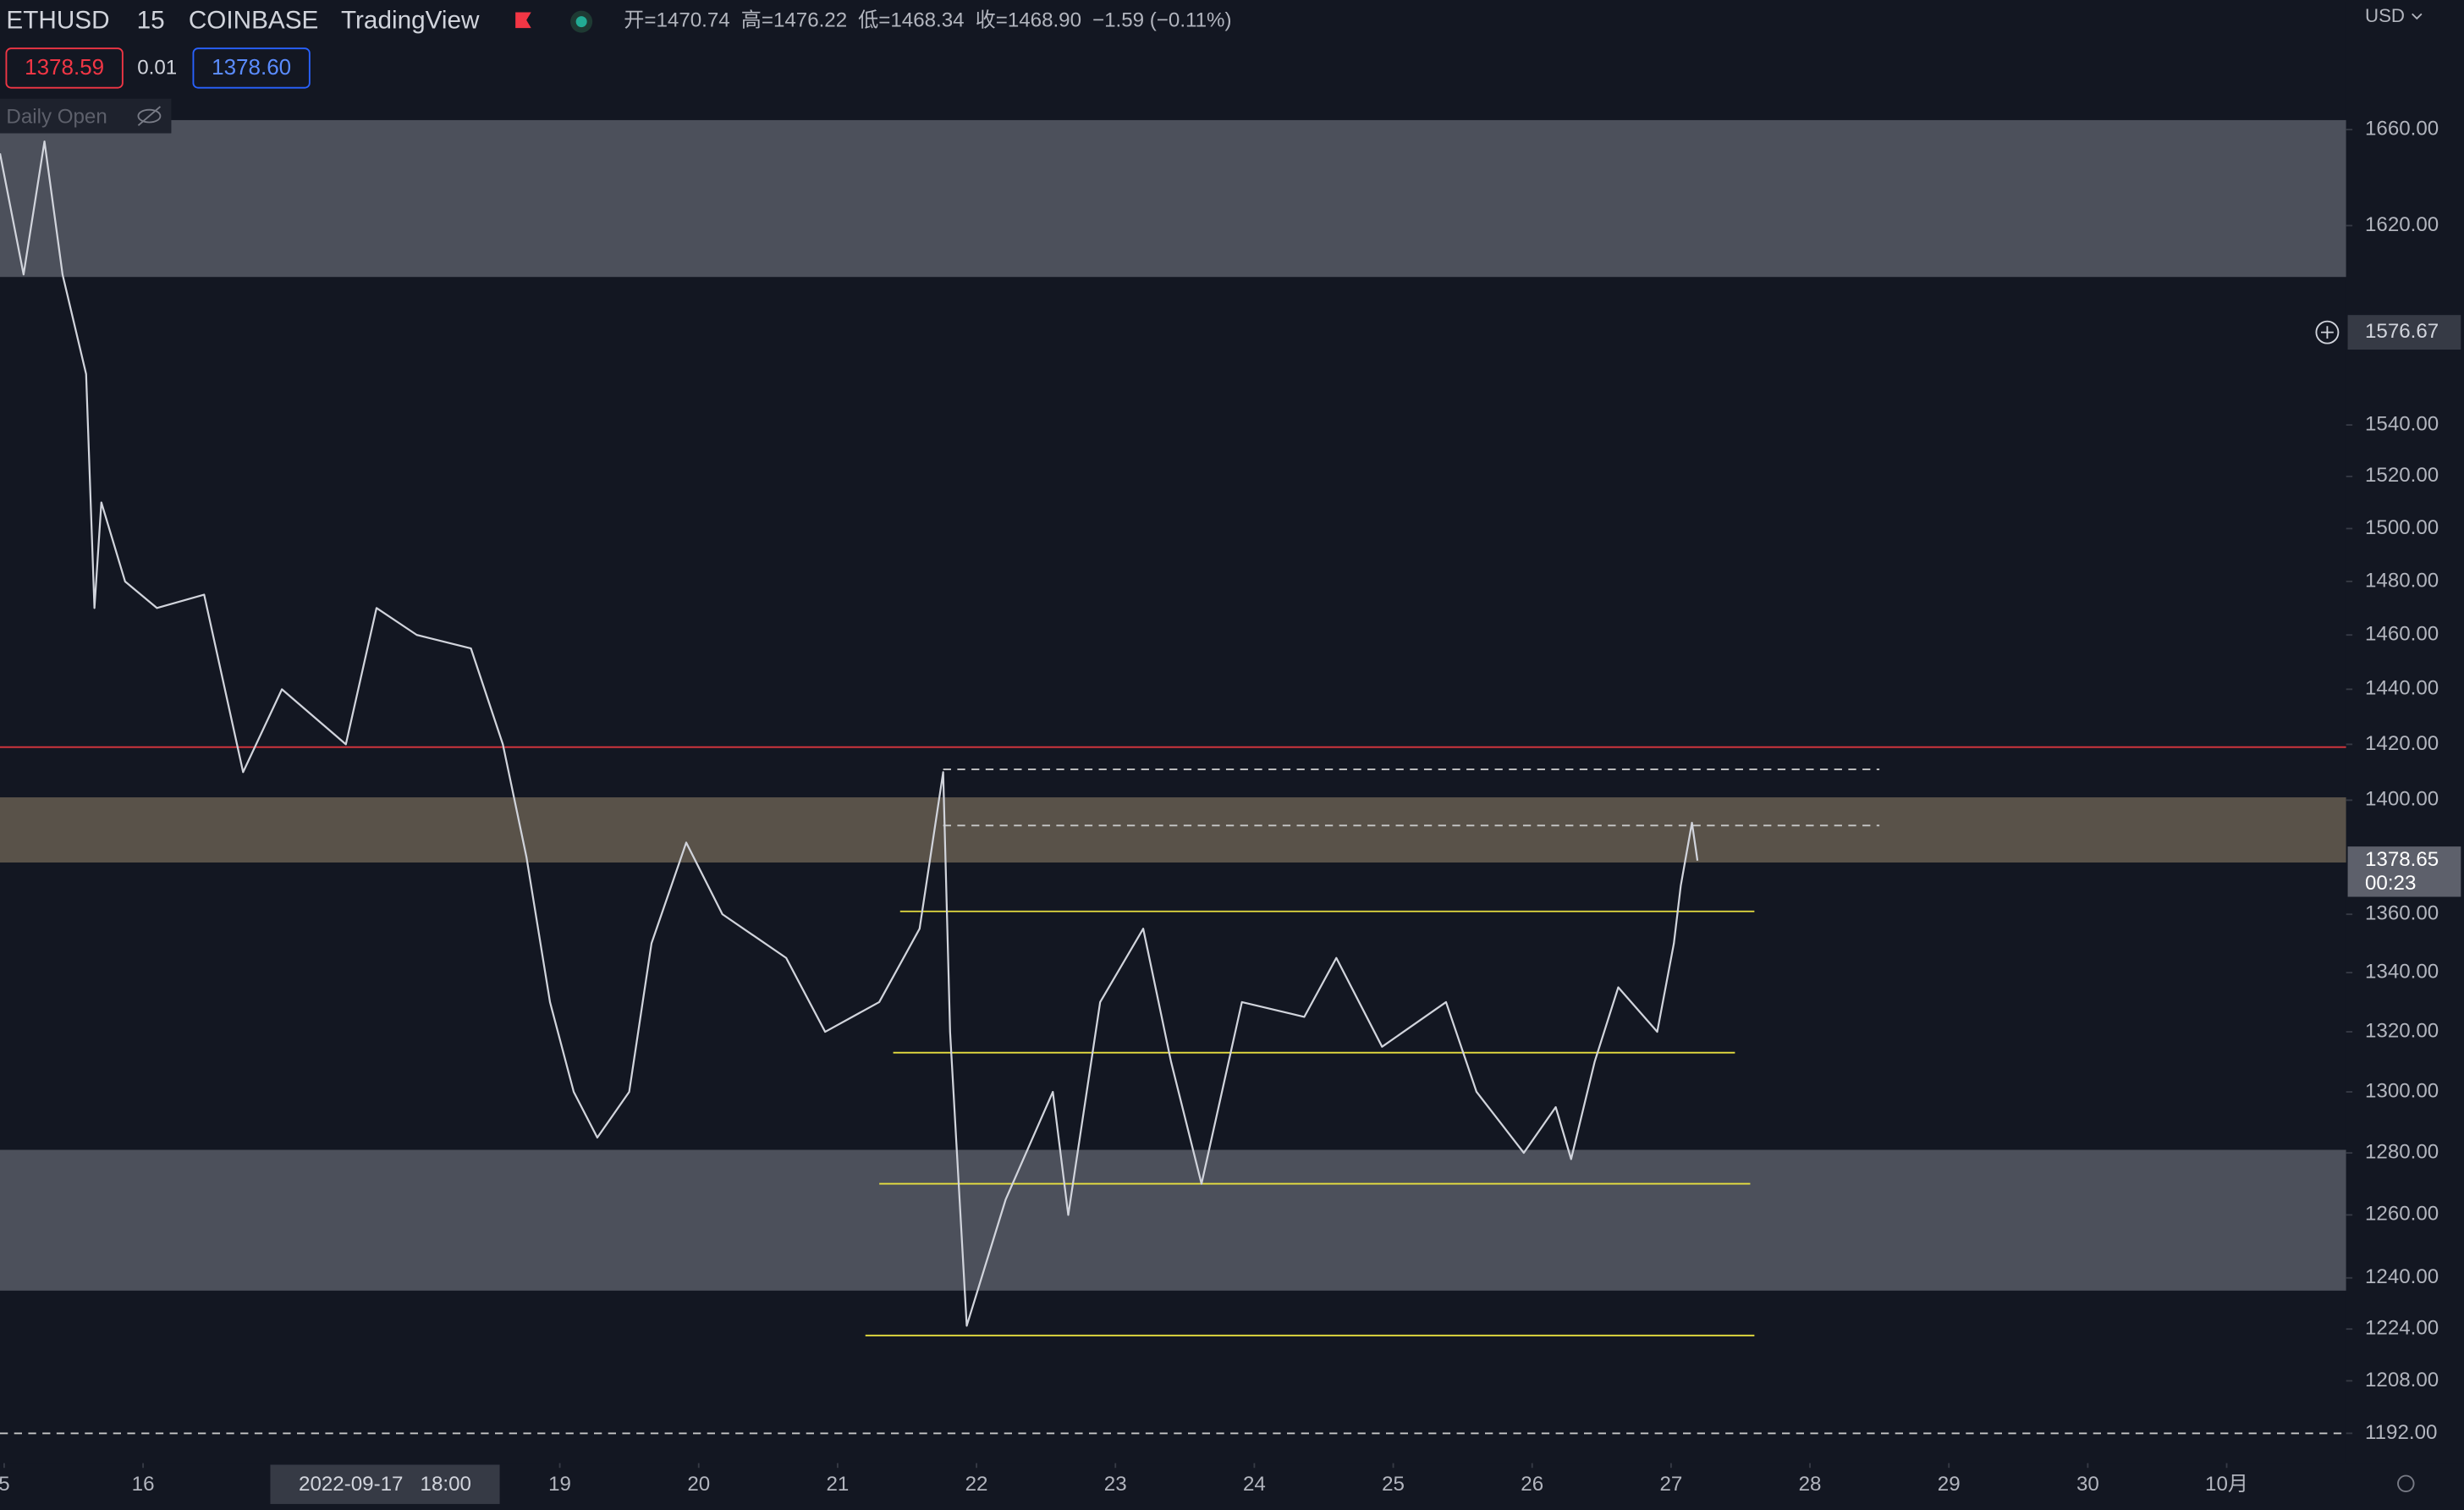 The width and height of the screenshot is (2464, 1510). Describe the element at coordinates (1044, 20) in the screenshot. I see `ohlc-value: 1468.90` at that location.